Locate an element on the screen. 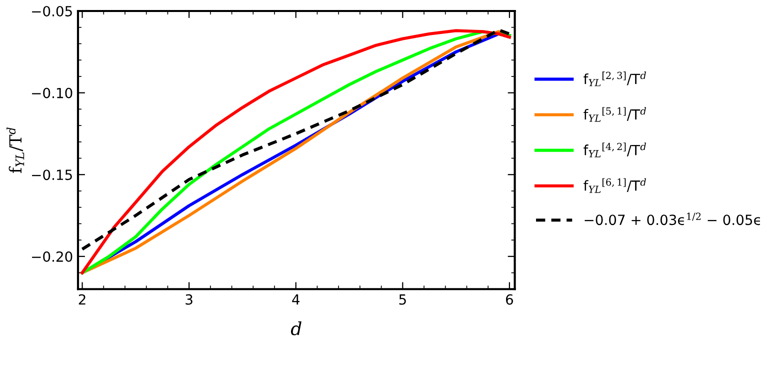  y-tick-label: −0.10 is located at coordinates (52, 93).